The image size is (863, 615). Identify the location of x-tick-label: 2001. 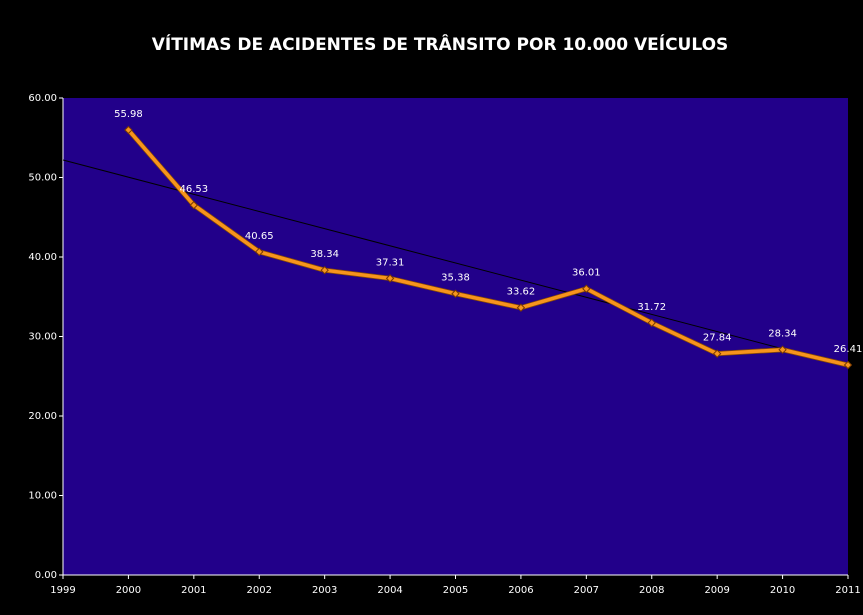
(193, 590).